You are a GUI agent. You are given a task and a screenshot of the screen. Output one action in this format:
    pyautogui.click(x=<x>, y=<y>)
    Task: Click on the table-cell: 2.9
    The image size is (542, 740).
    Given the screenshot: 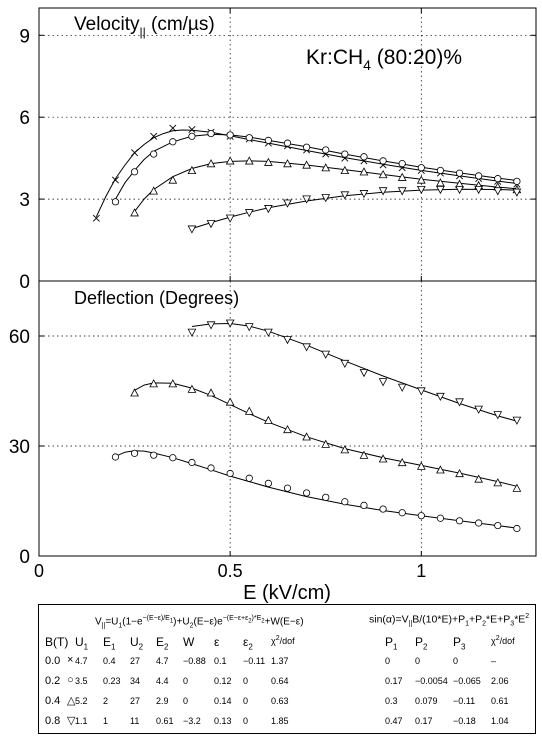 What is the action you would take?
    pyautogui.click(x=162, y=701)
    